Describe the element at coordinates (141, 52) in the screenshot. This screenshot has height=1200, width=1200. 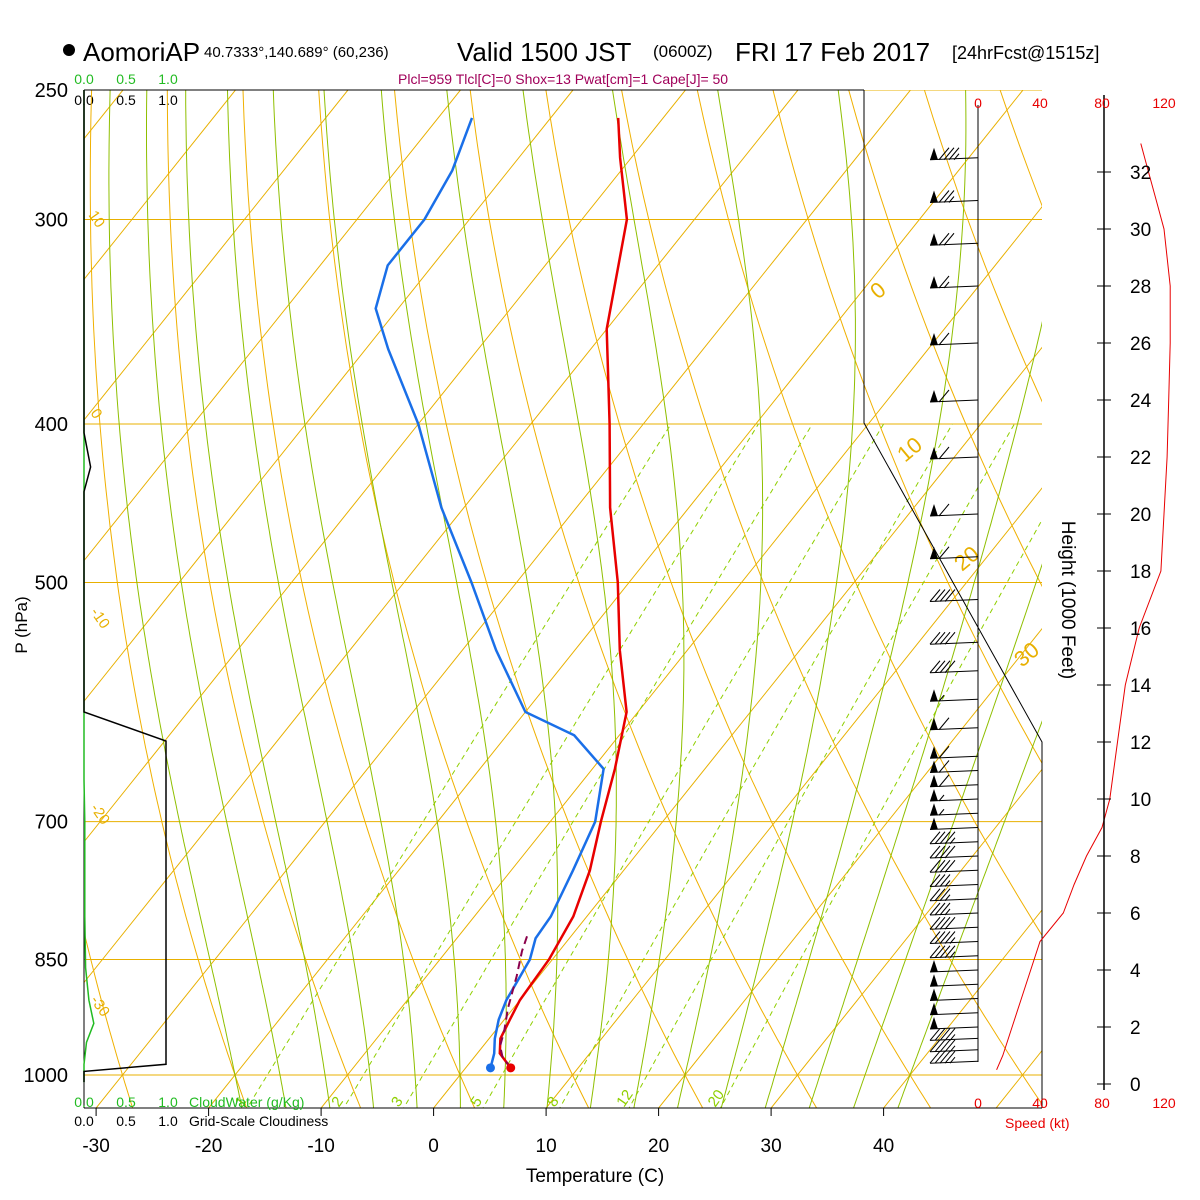
I see `station-name: AomoriAP` at that location.